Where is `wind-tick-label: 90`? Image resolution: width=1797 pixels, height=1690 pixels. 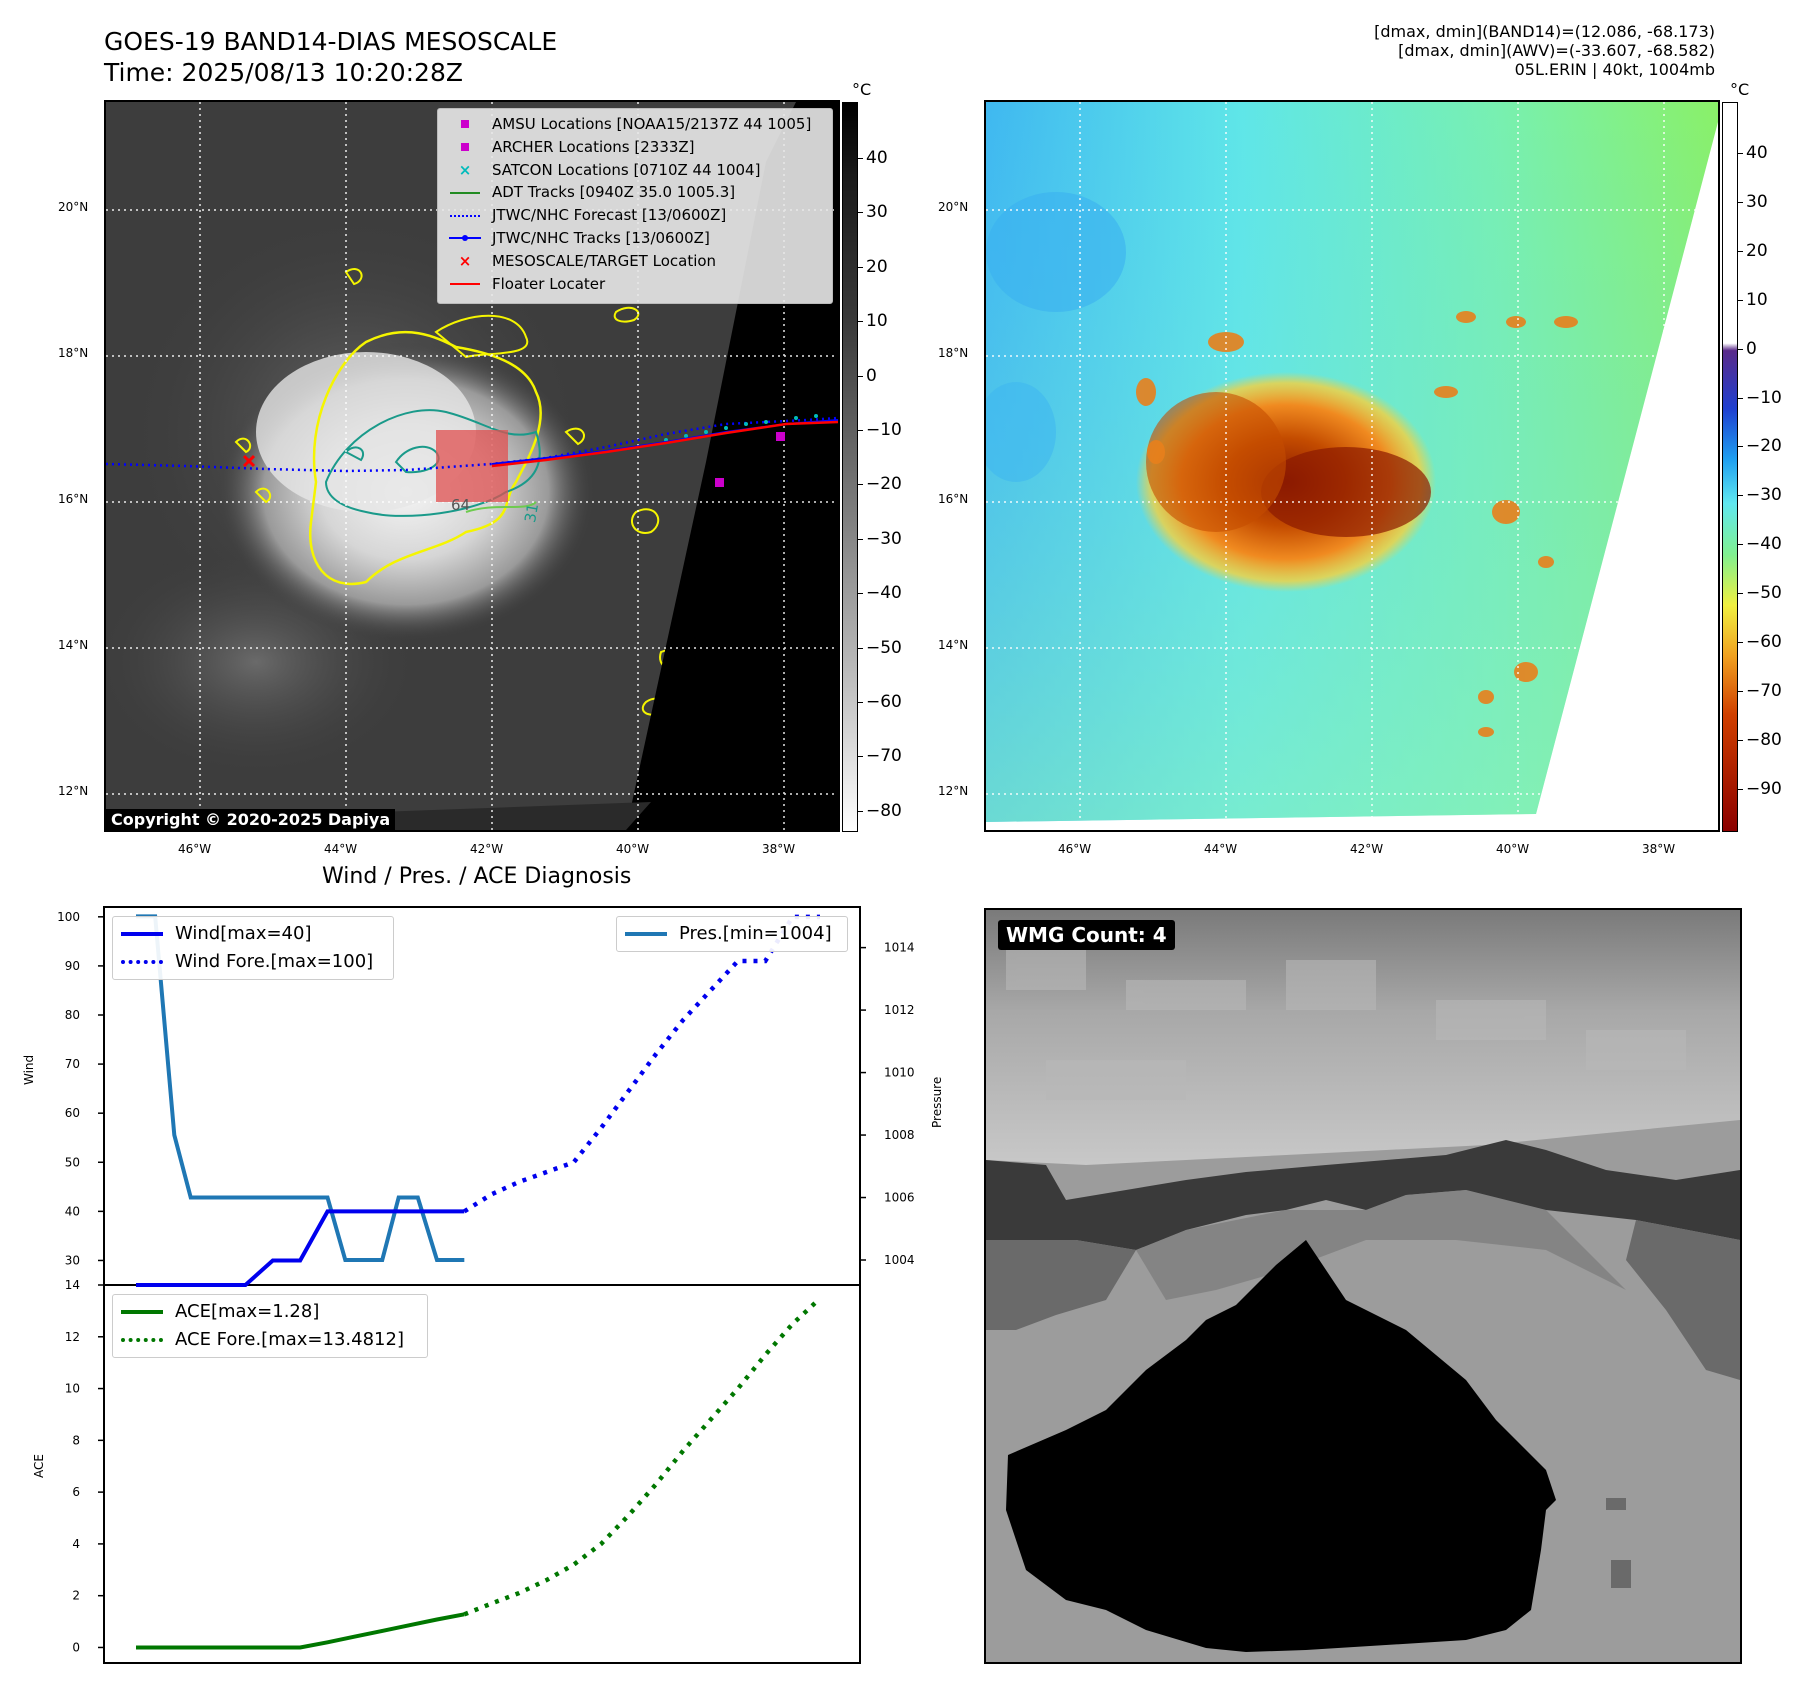
wind-tick-label: 90 is located at coordinates (72, 966).